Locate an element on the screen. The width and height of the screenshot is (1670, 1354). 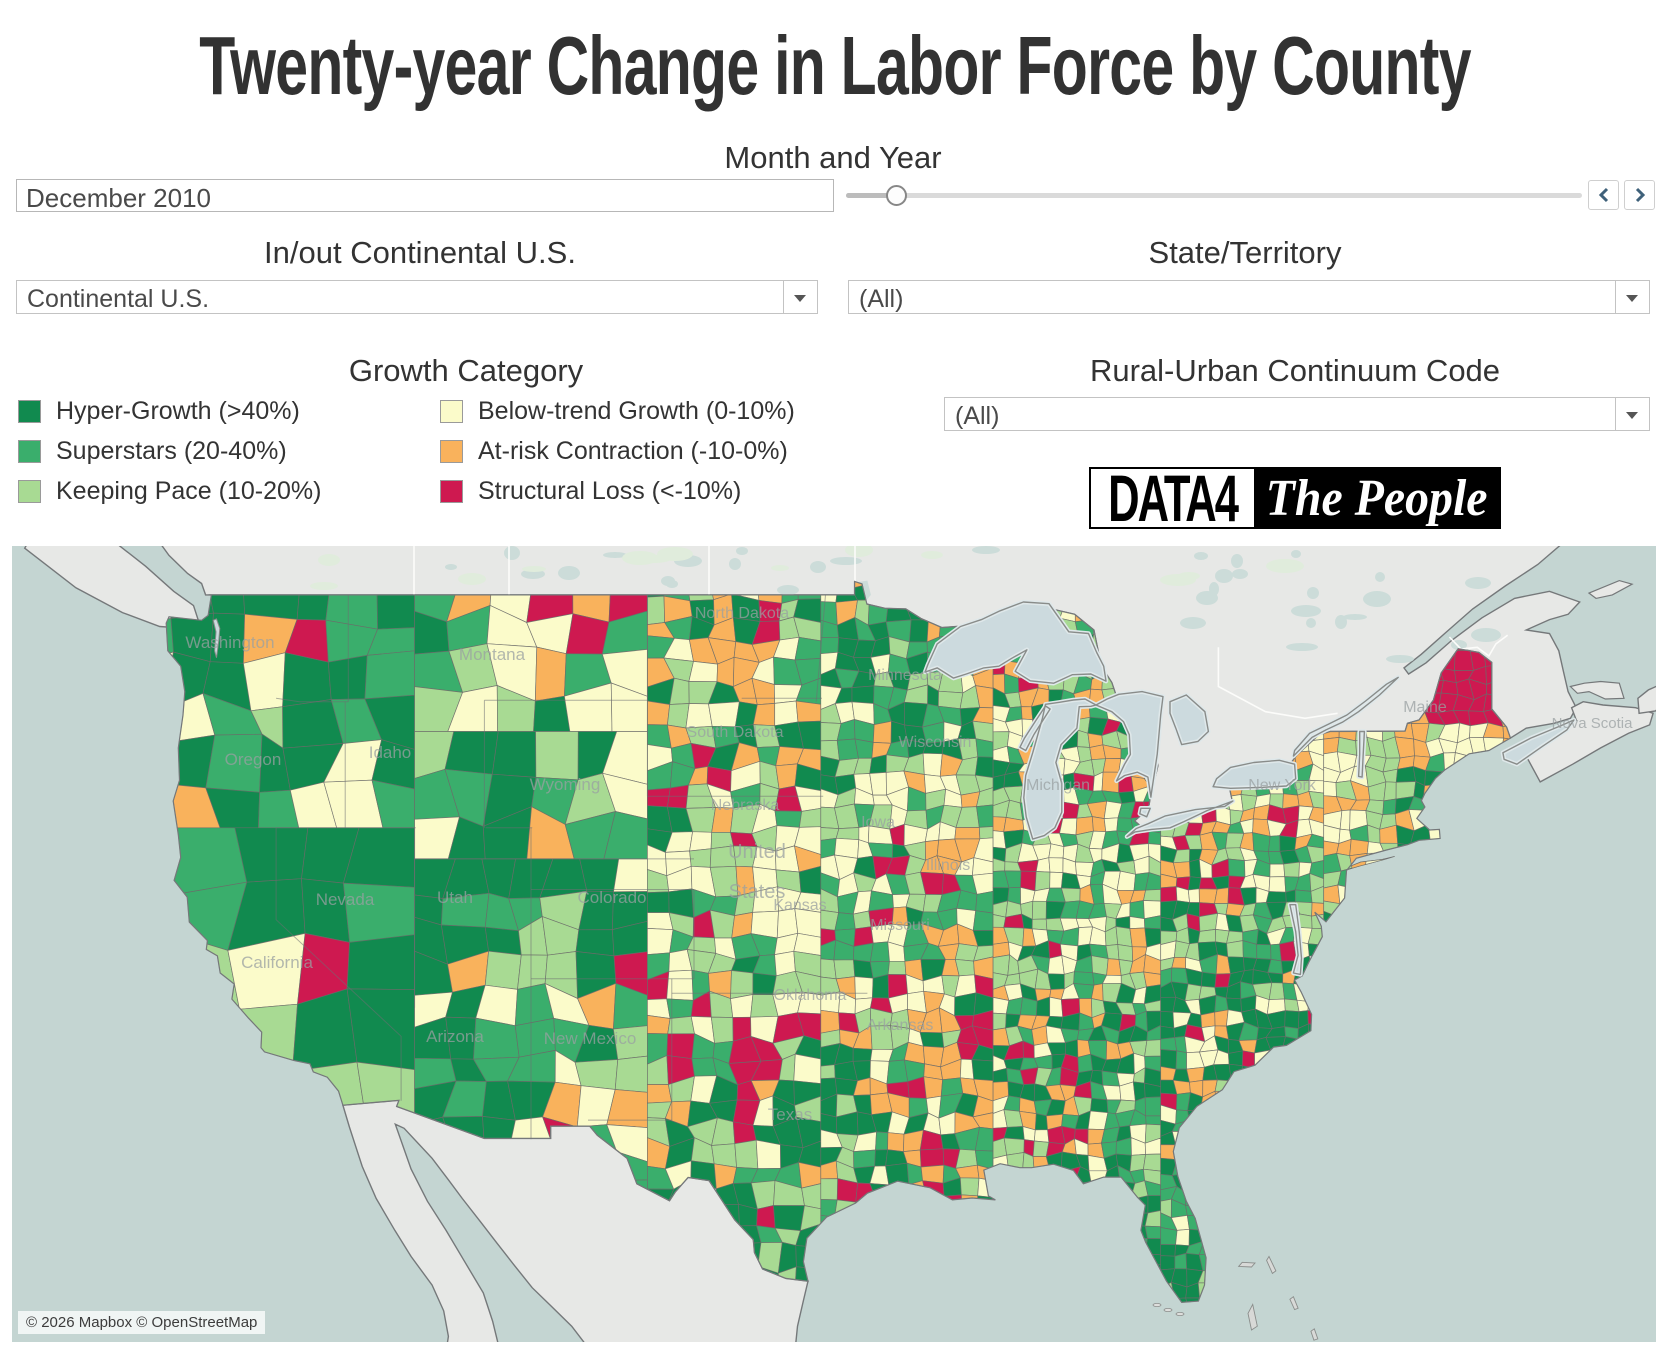
svg-text: Illinois is located at coordinates (948, 865).